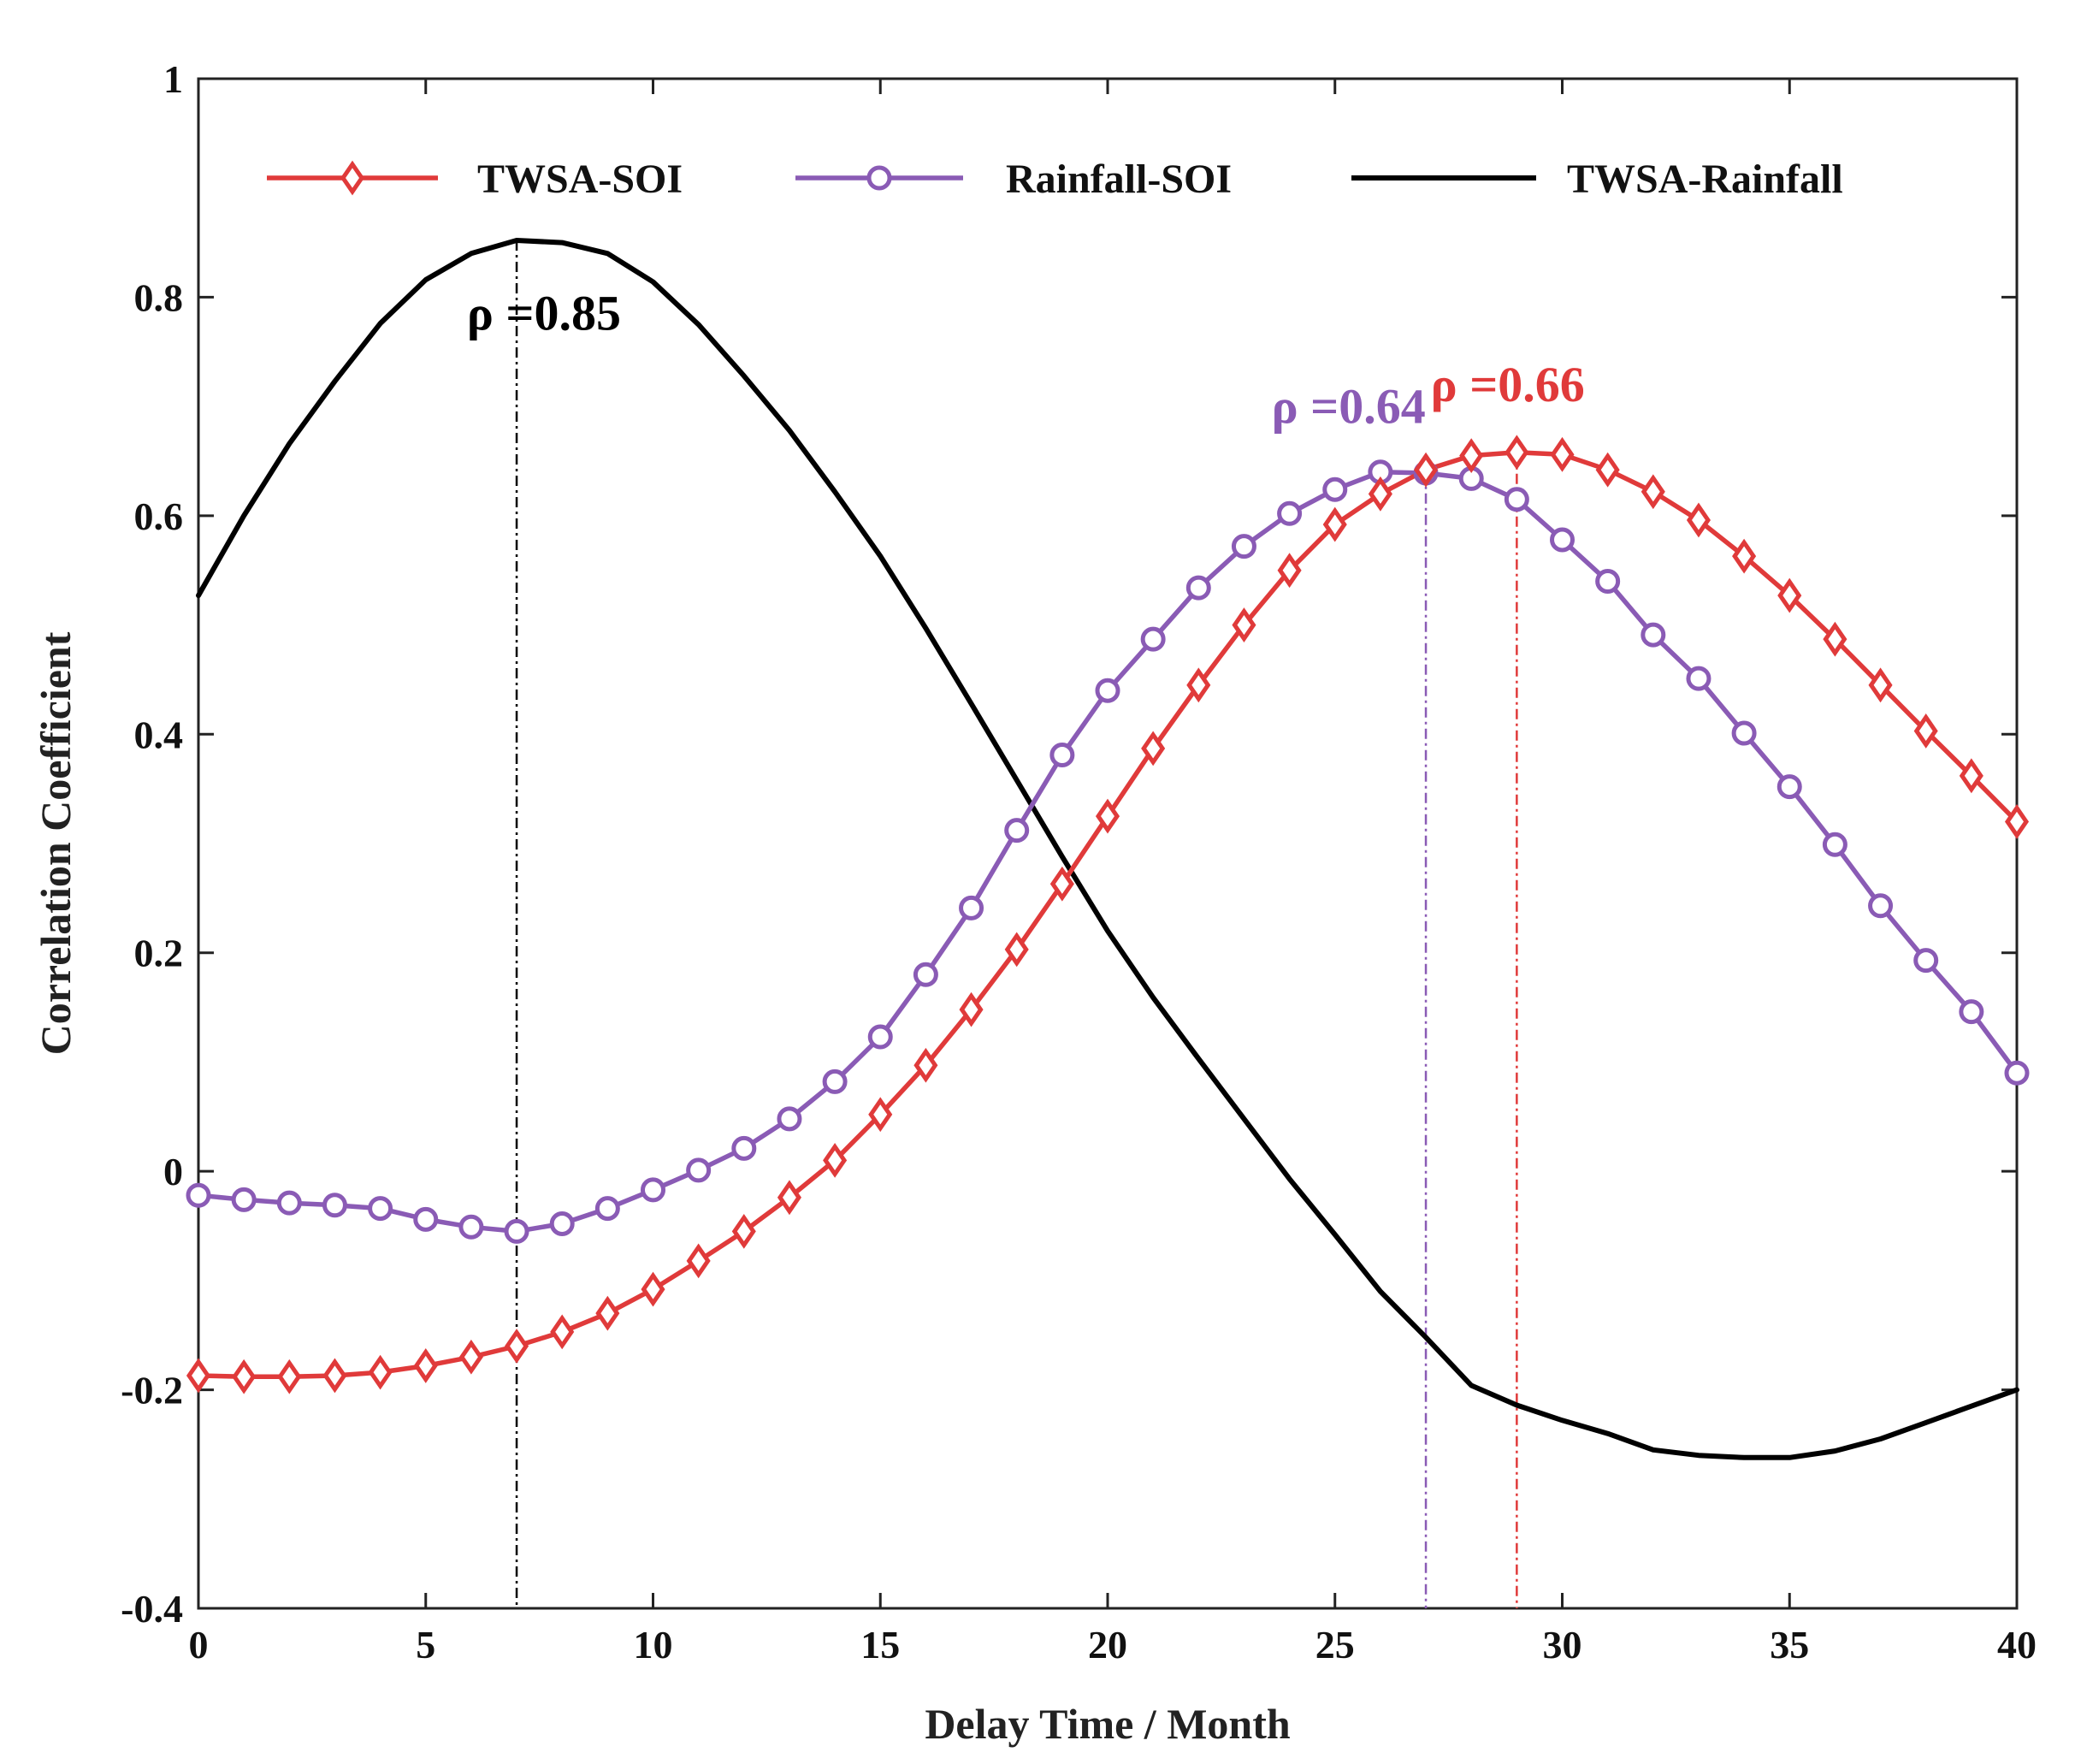 The image size is (2081, 1764). Describe the element at coordinates (1108, 1724) in the screenshot. I see `x-axis-label: Delay Time / Month` at that location.